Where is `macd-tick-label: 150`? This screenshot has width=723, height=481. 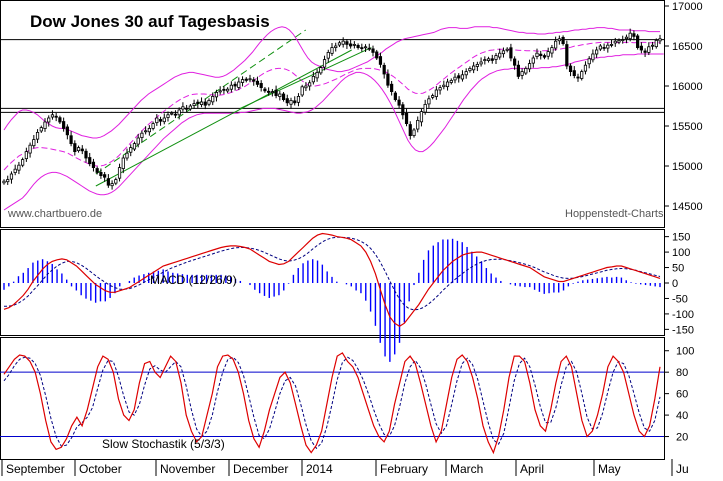
macd-tick-label: 150 is located at coordinates (681, 238).